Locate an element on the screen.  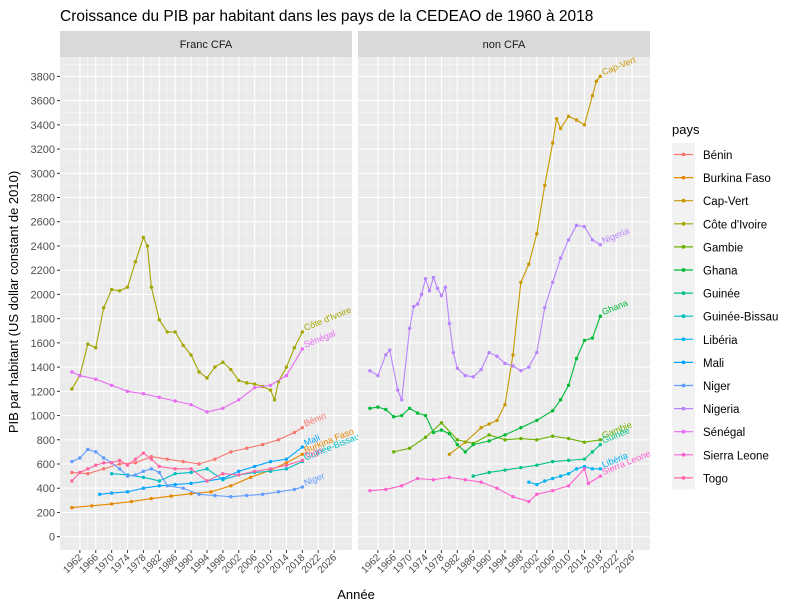
facet-label-franc-cfa: Franc CFA is located at coordinates (206, 45).